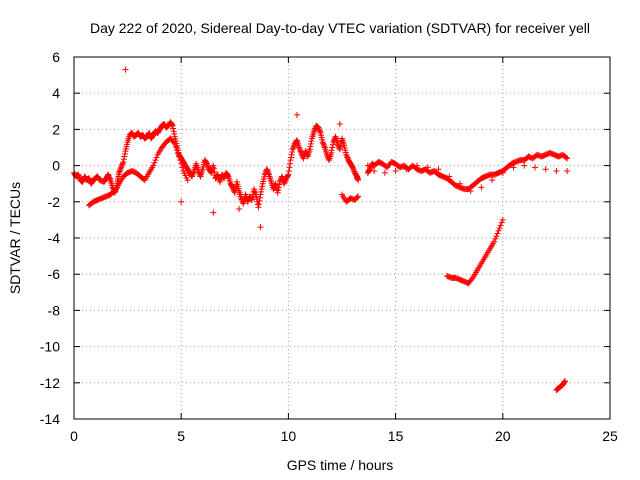 The height and width of the screenshot is (480, 640). Describe the element at coordinates (56, 57) in the screenshot. I see `y-tick-label: 6` at that location.